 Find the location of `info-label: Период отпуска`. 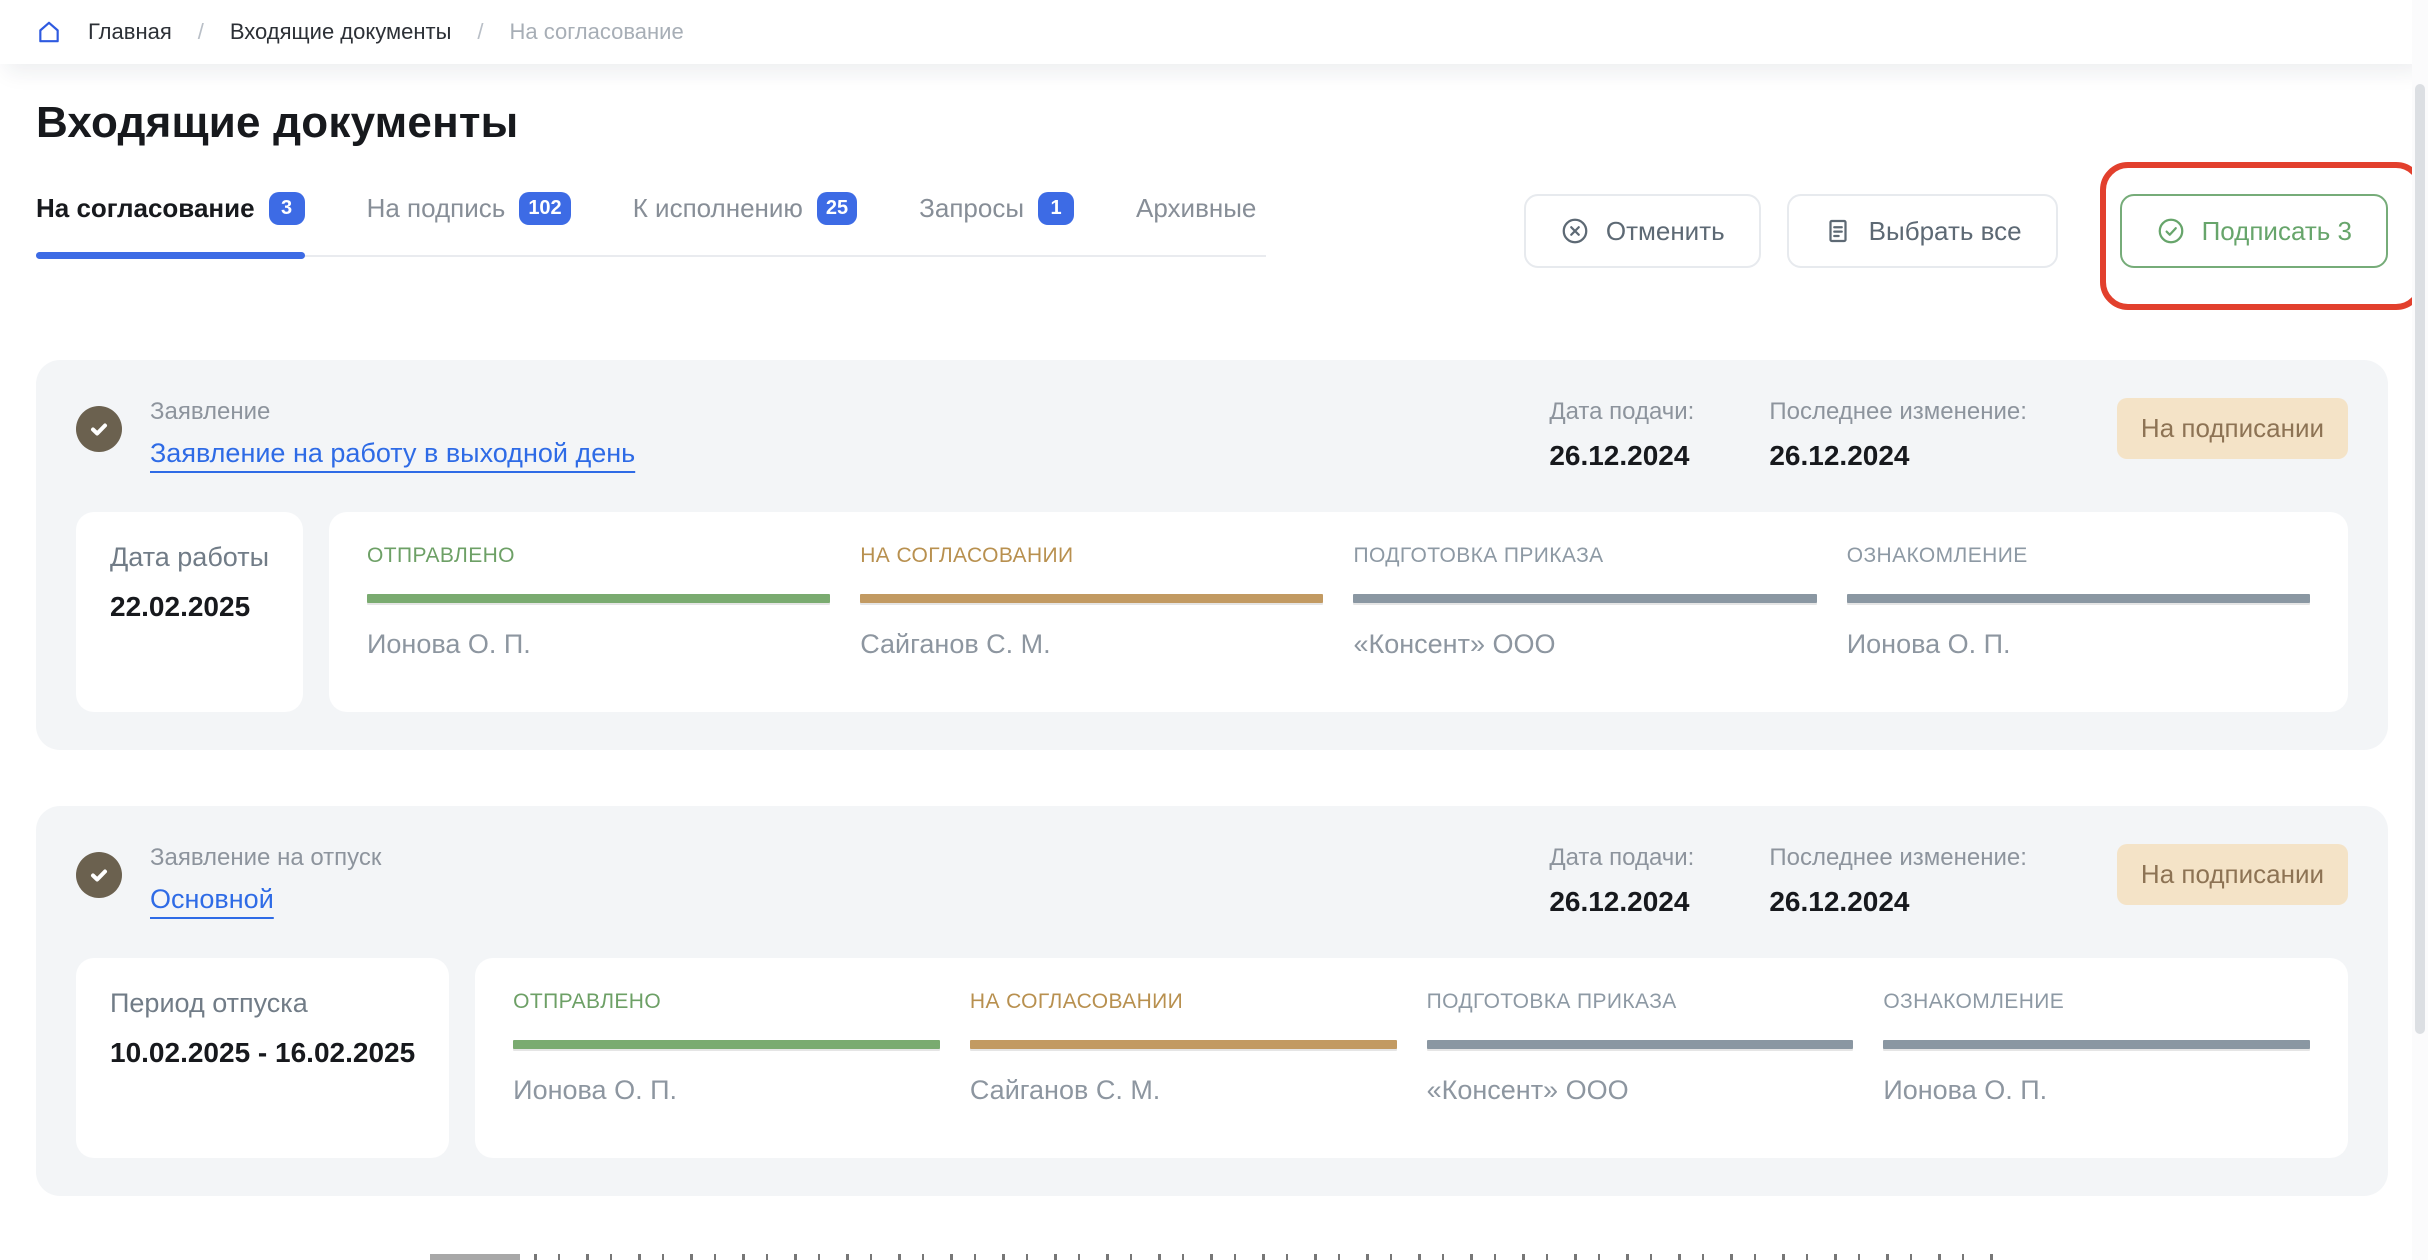

info-label: Период отпуска is located at coordinates (209, 1003).